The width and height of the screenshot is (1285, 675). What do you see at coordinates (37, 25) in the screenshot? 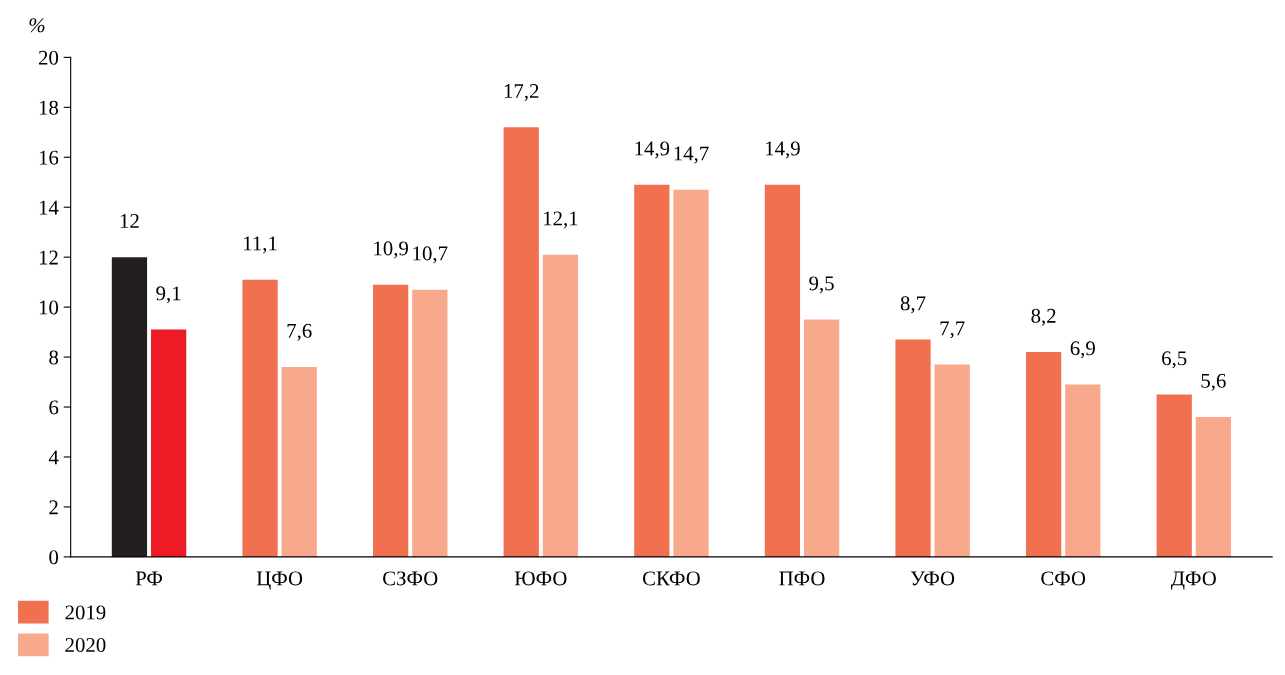
I see `y-axis-title: %` at bounding box center [37, 25].